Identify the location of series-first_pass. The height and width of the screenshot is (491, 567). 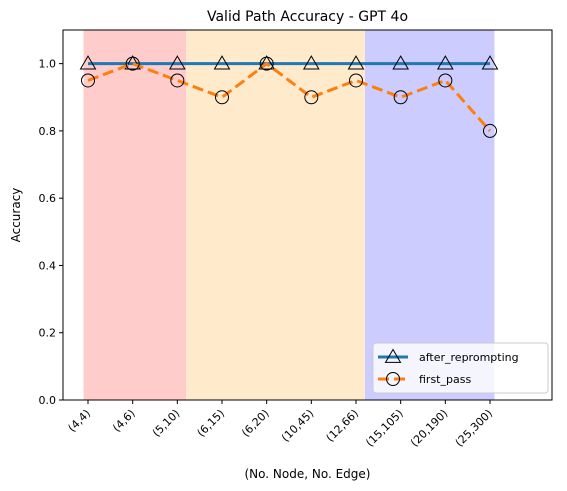
(289, 97).